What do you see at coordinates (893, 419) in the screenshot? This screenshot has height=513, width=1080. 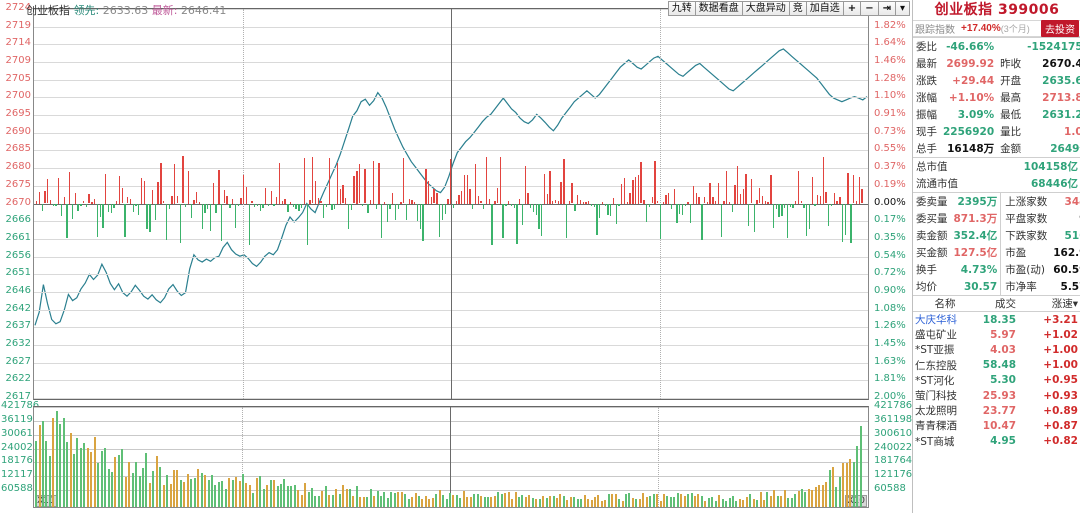 I see `volume-tick-label-right: 361198` at bounding box center [893, 419].